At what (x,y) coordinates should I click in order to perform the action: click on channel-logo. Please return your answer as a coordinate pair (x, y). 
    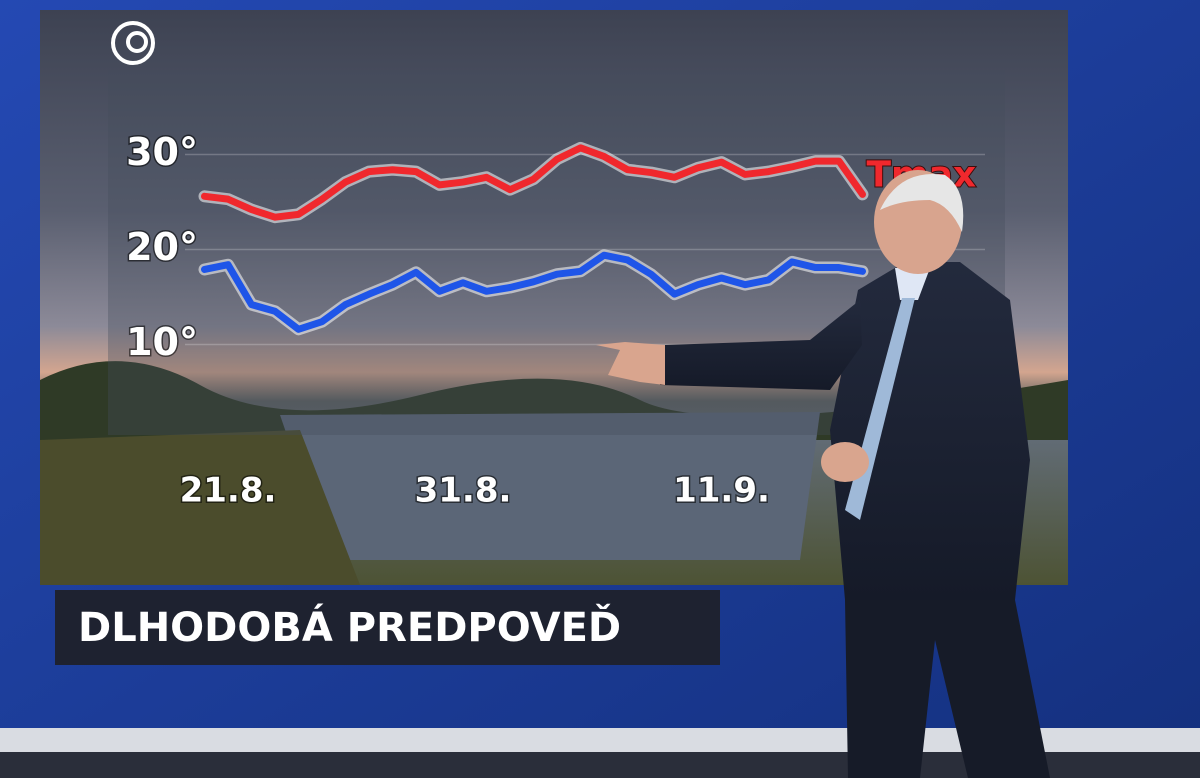
    Looking at the image, I should click on (133, 43).